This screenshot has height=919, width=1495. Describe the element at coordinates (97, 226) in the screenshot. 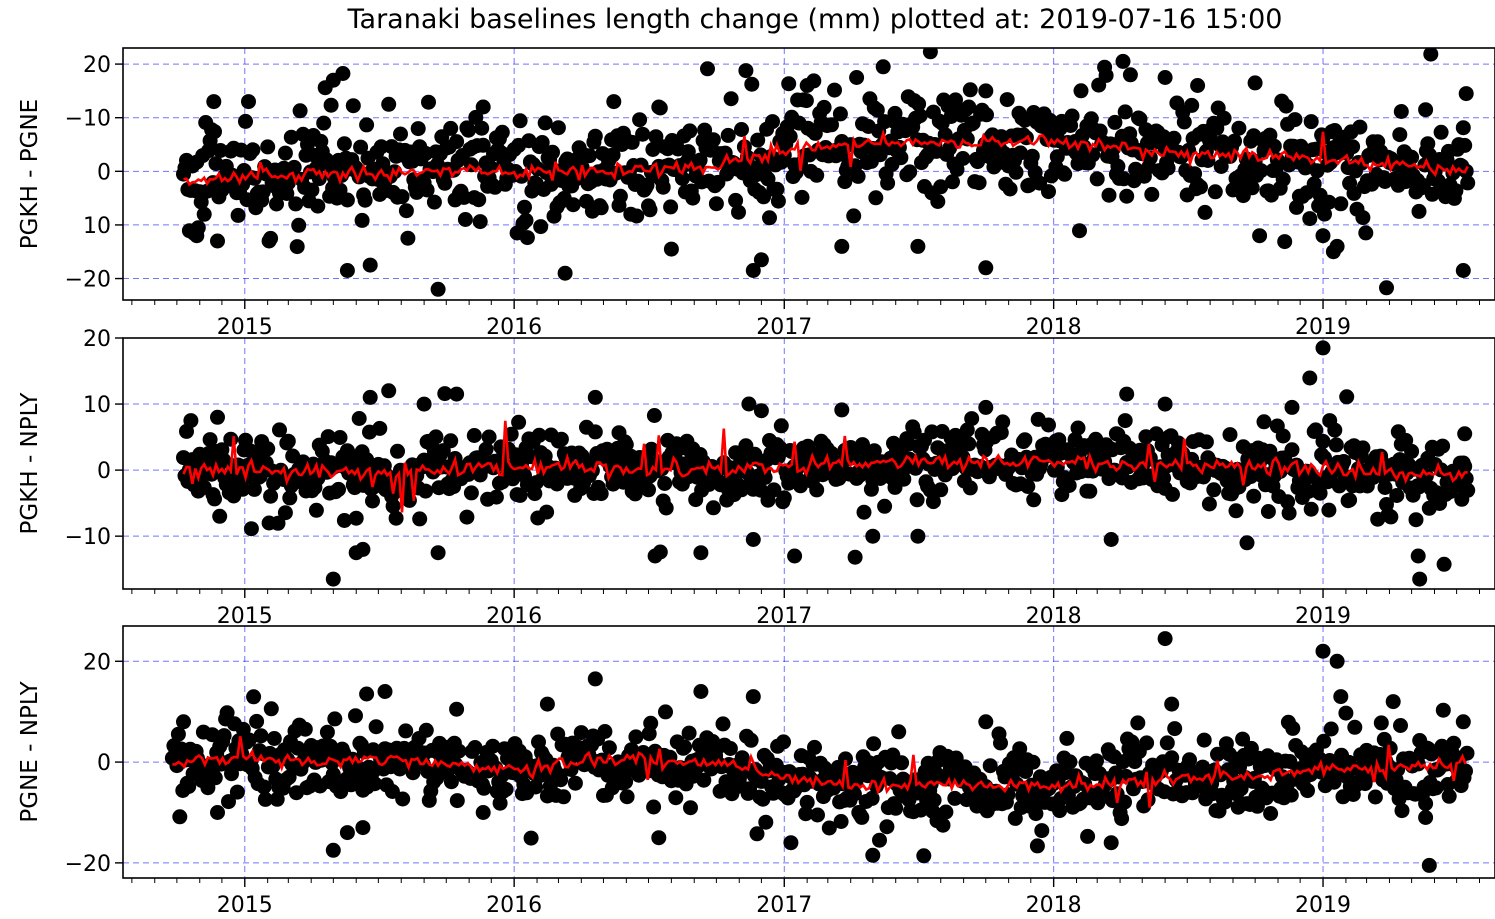

I see `y-tick-label: 10` at that location.